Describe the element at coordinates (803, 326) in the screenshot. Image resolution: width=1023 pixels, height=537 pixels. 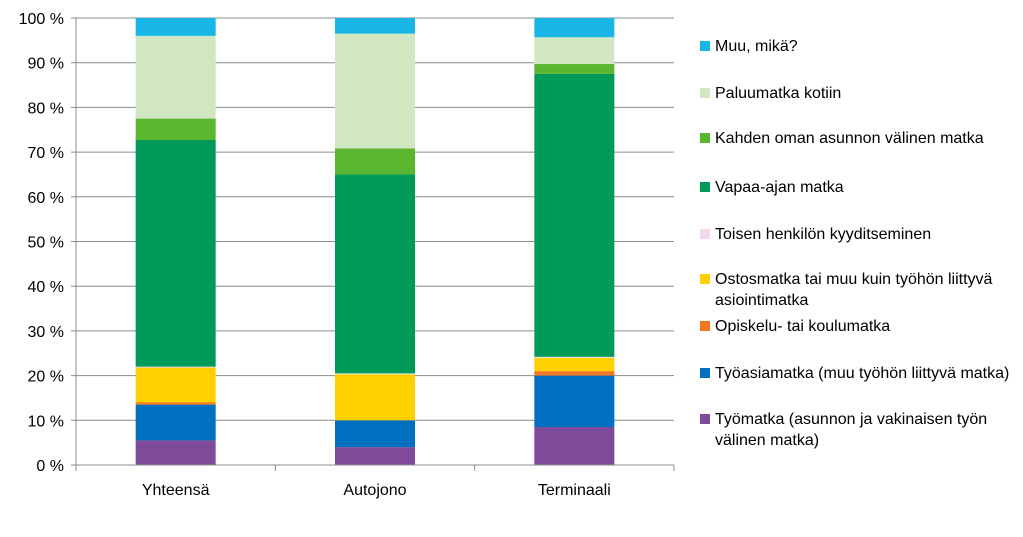
I see `legend-label: Opiskelu- tai koulumatka` at that location.